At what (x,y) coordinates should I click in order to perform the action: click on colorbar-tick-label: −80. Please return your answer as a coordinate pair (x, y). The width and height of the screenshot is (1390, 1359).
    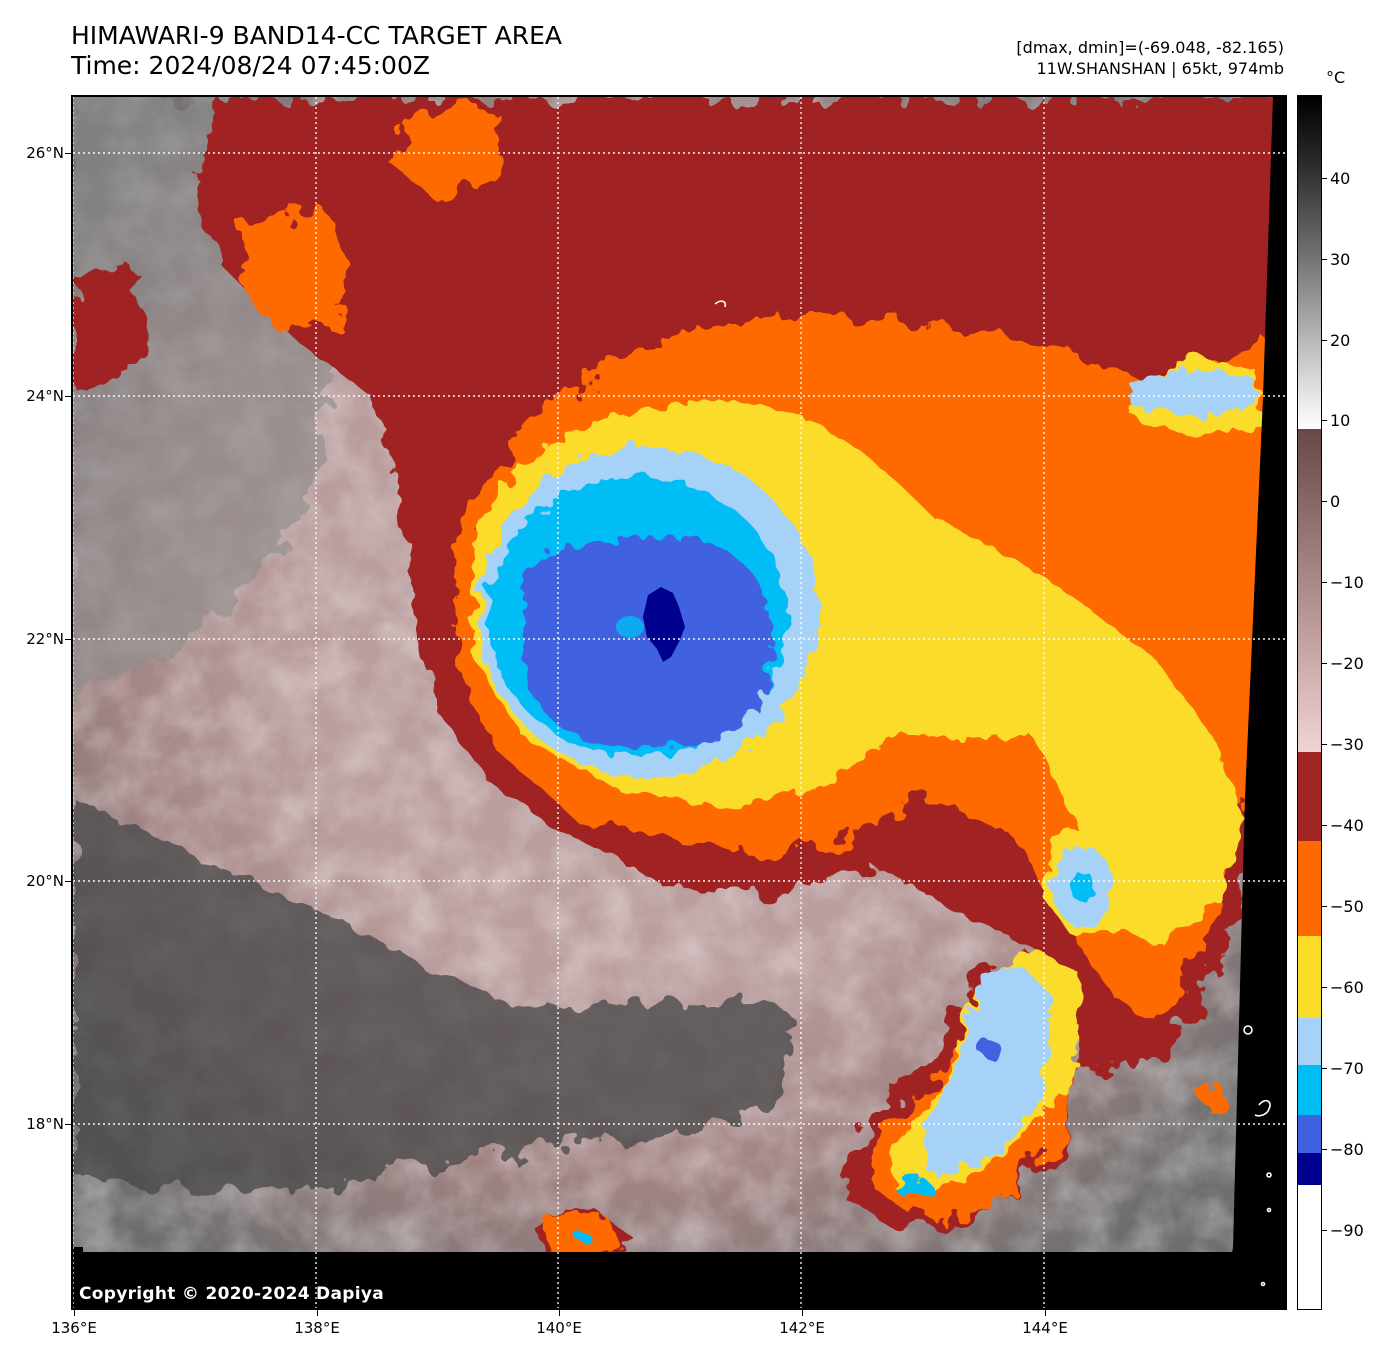
    Looking at the image, I should click on (1347, 1149).